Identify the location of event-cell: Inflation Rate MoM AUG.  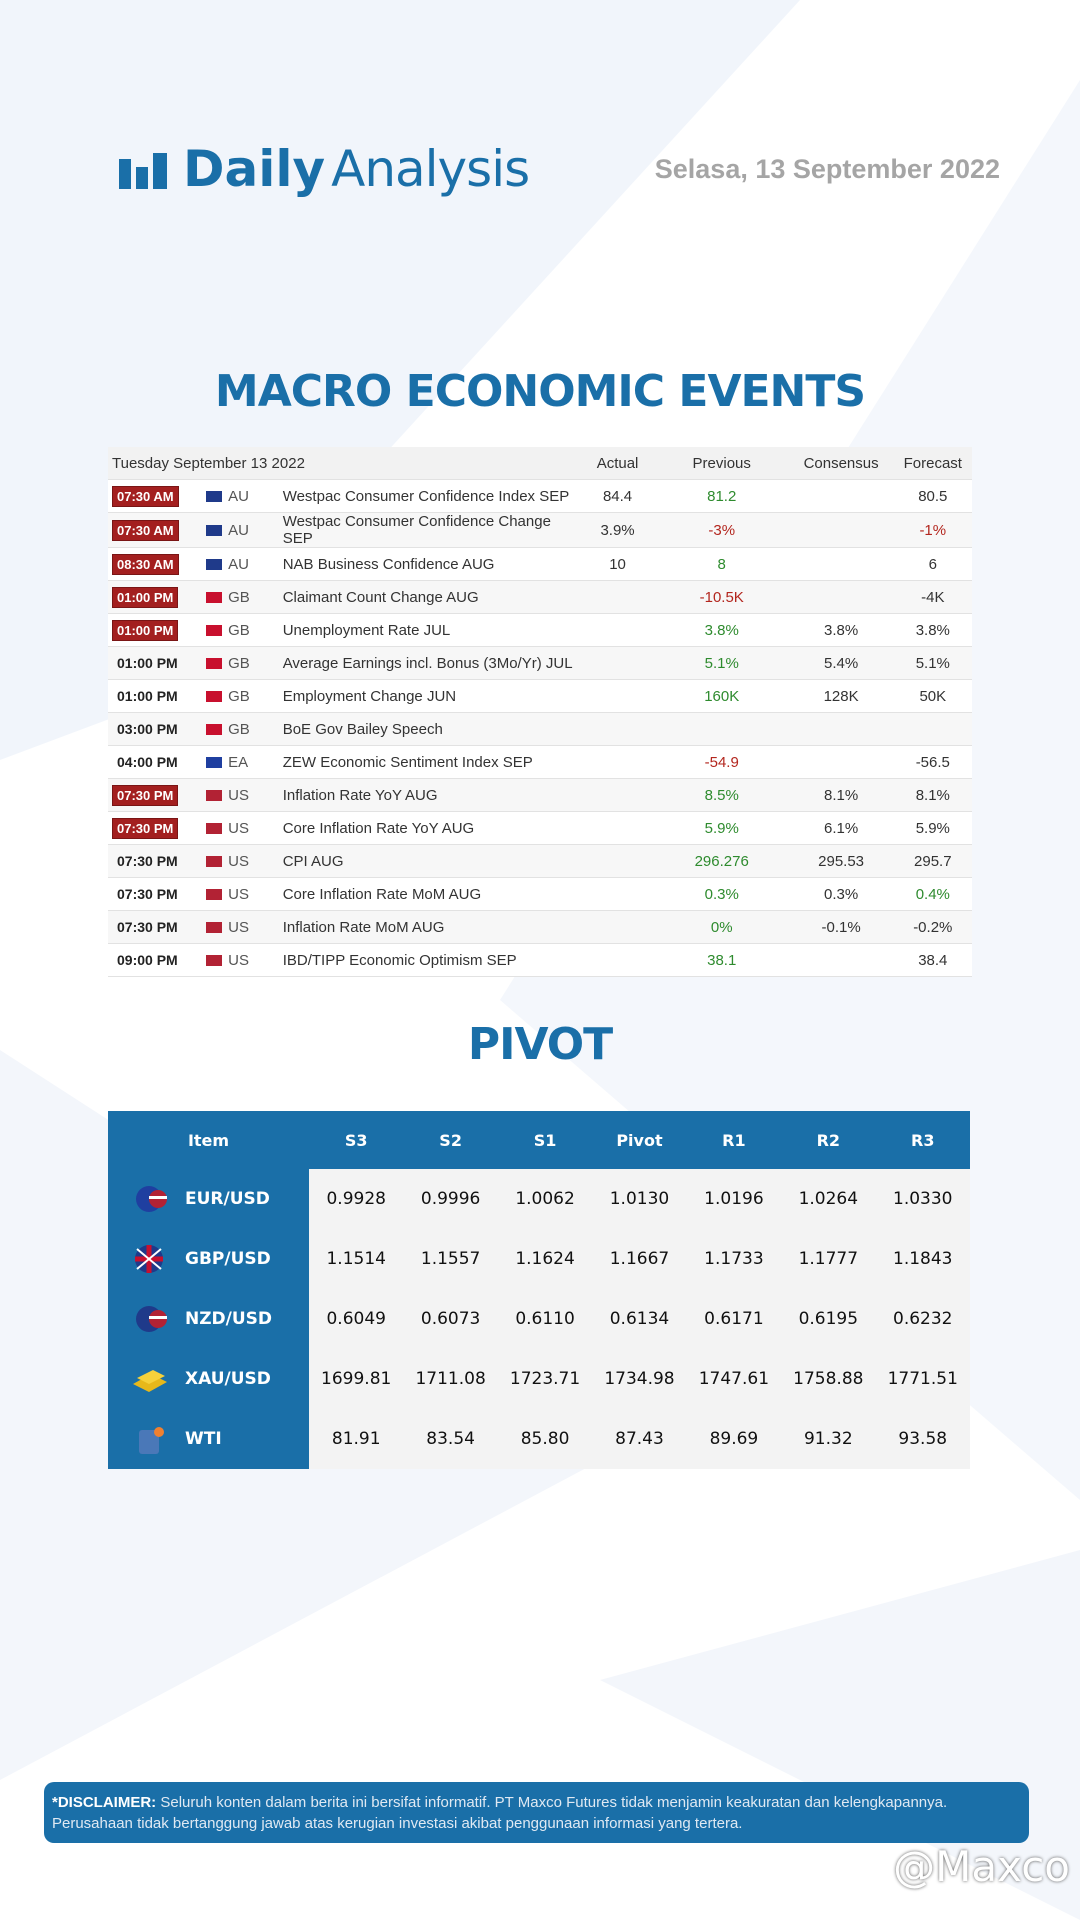
(429, 927).